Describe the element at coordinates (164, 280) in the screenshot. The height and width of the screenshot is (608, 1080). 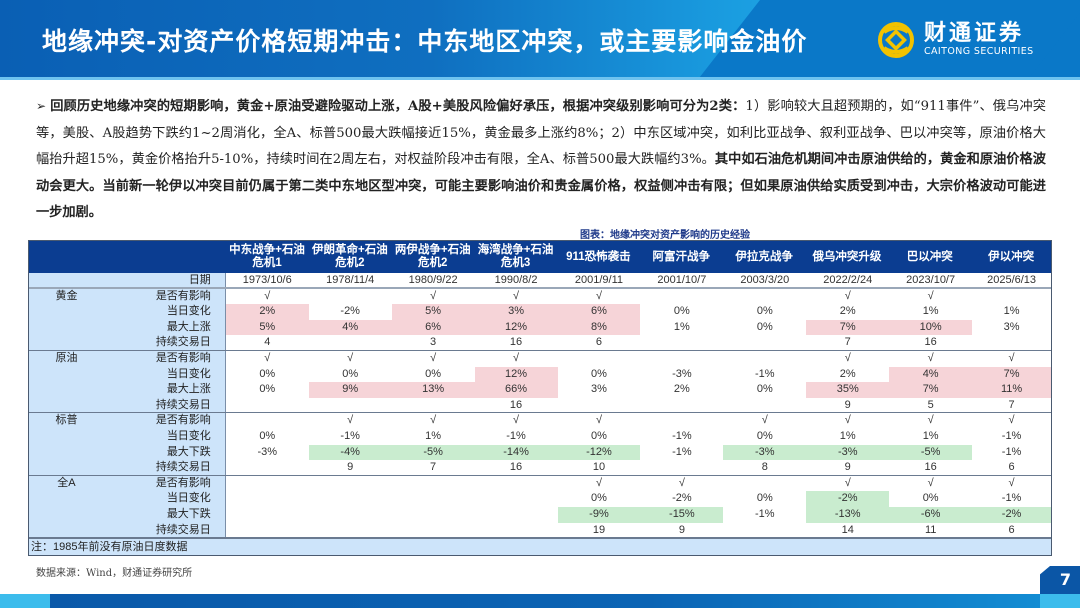
I see `date-label: 日期` at that location.